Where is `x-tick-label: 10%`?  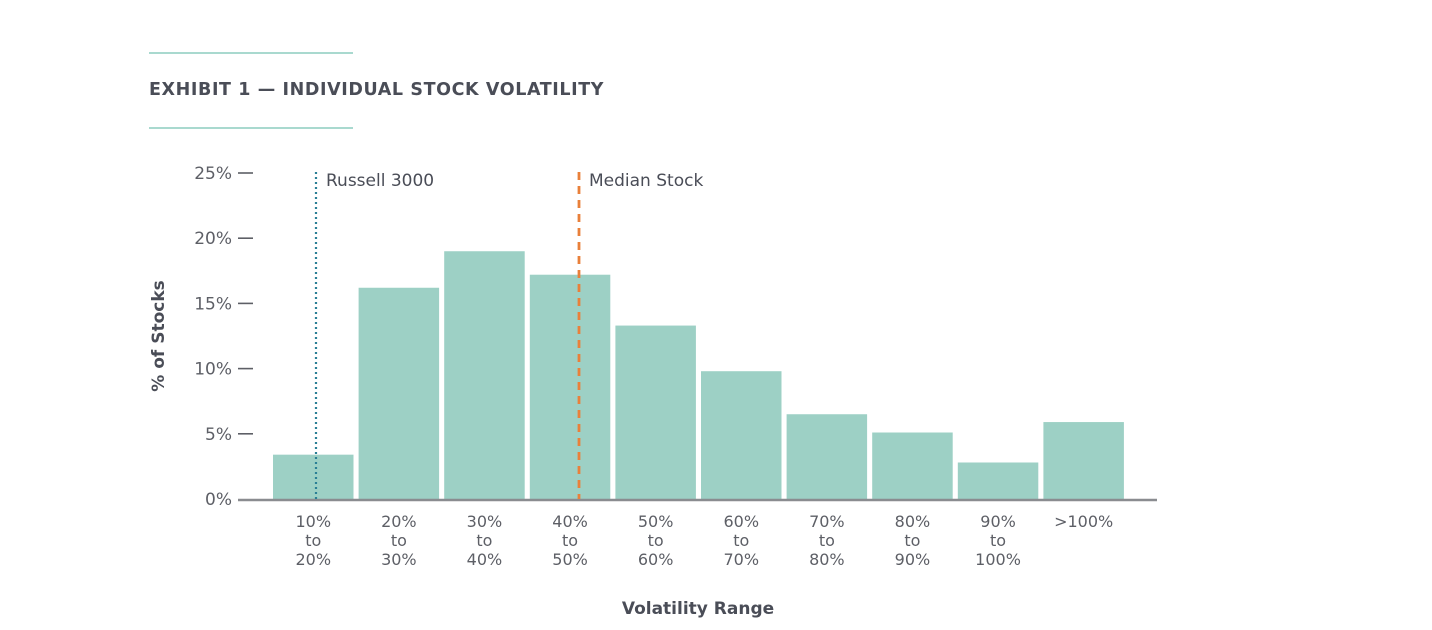
x-tick-label: 10% is located at coordinates (313, 521).